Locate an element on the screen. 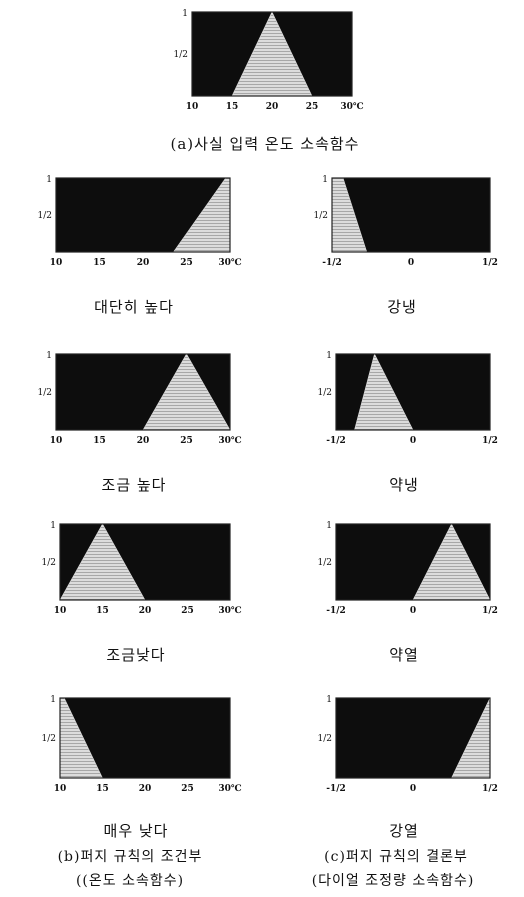 Image resolution: width=524 pixels, height=897 pixels. caption-weak-cool: 약냉 is located at coordinates (404, 485).